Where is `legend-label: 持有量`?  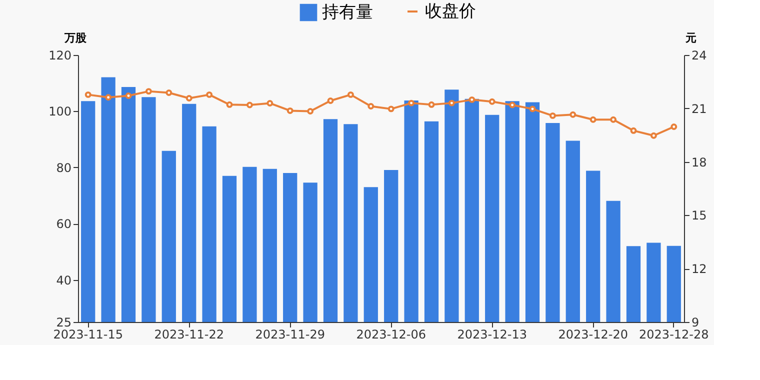
legend-label: 持有量 is located at coordinates (347, 12).